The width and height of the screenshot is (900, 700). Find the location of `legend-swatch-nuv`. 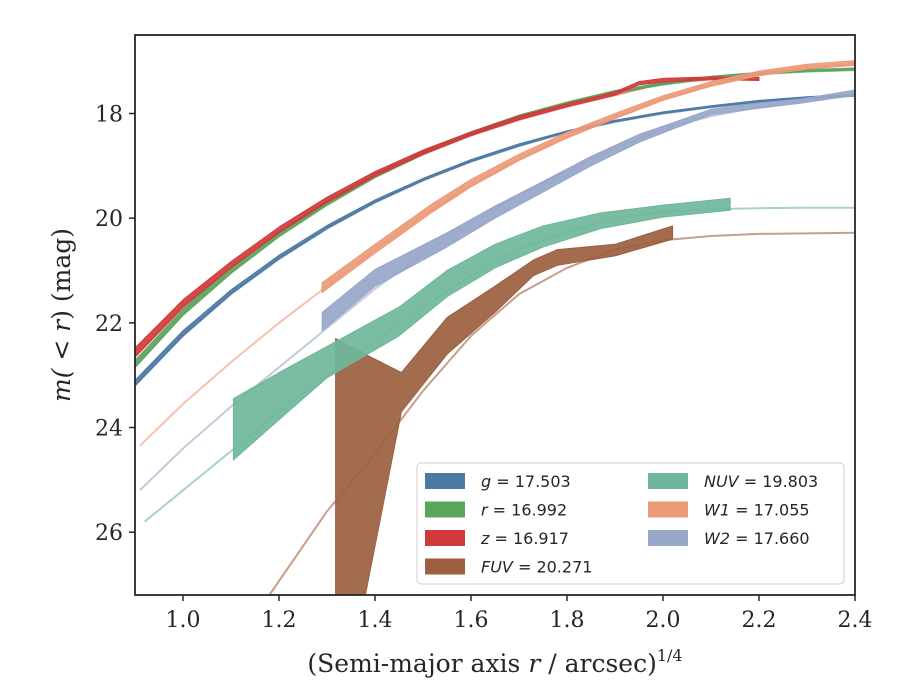

legend-swatch-nuv is located at coordinates (668, 481).